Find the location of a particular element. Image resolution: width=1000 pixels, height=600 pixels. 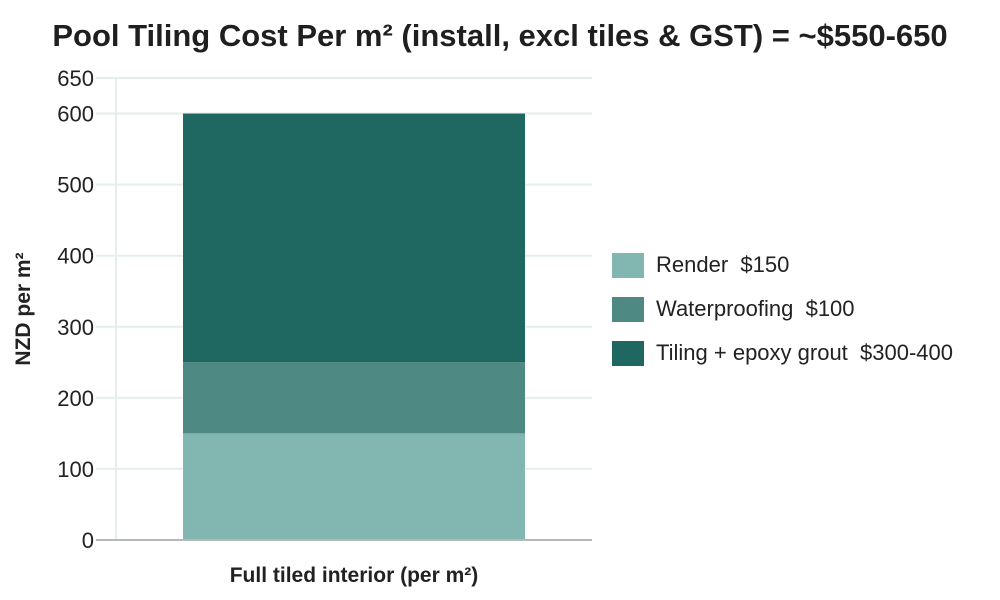

y-tick-label-0: 0 is located at coordinates (88, 540).